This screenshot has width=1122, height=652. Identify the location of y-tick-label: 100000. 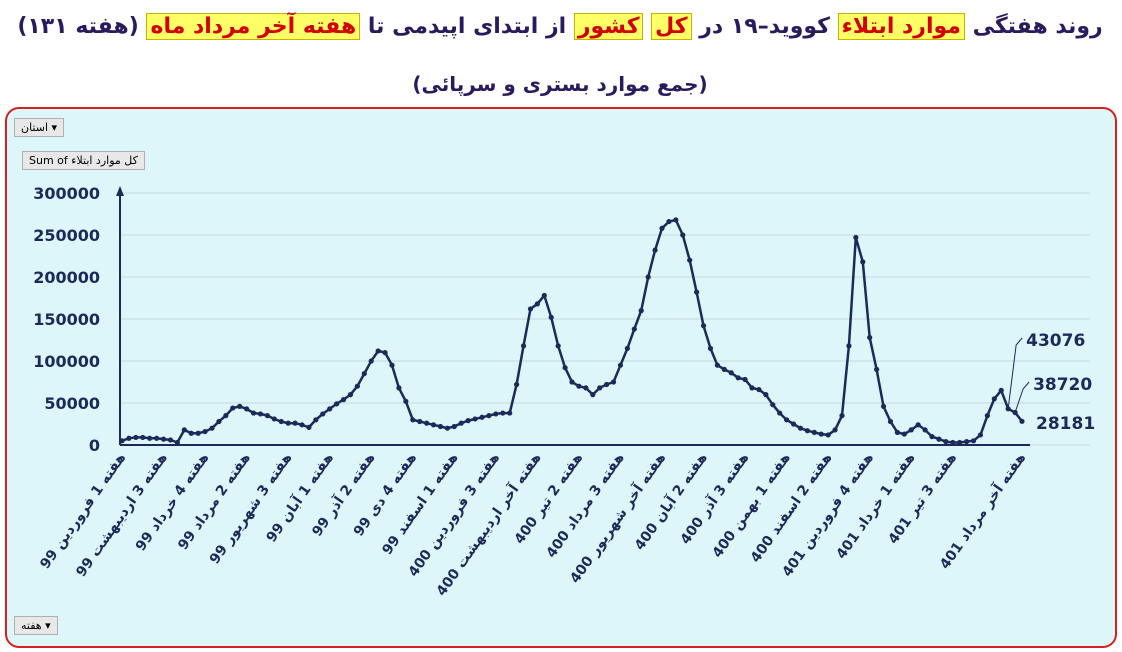
(66, 361).